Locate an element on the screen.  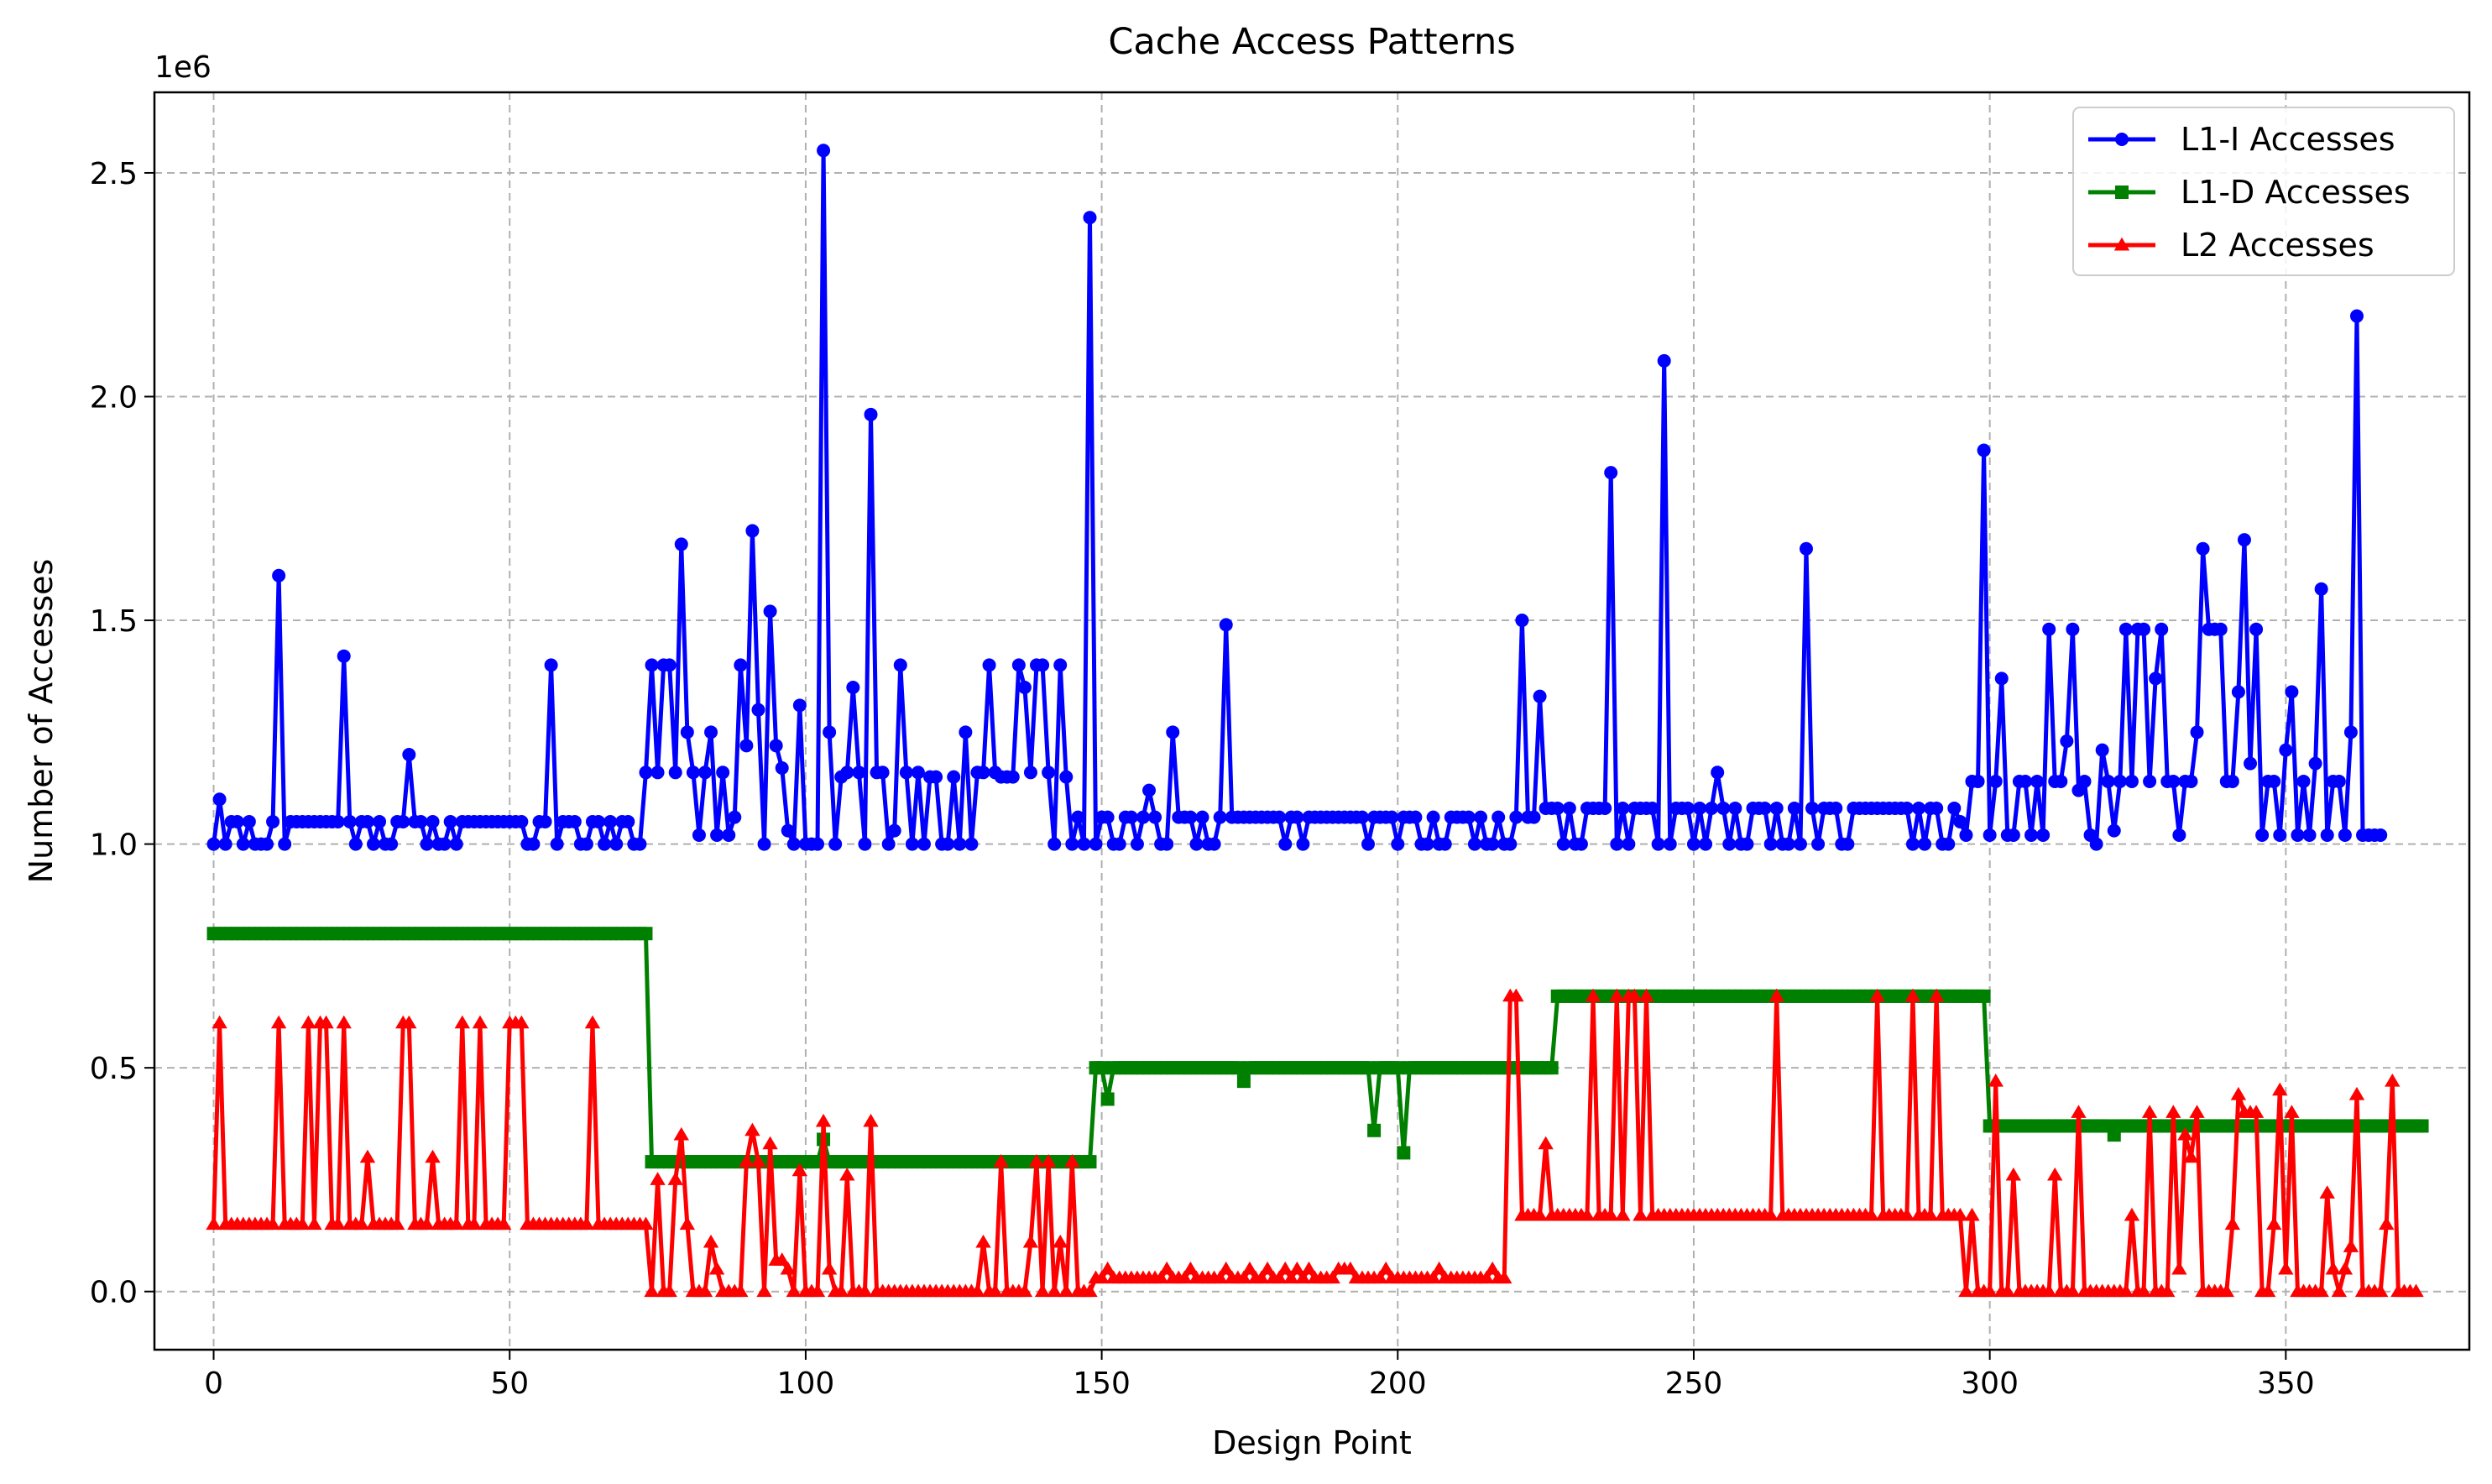
y-tick-label: 0.0 is located at coordinates (114, 1293).